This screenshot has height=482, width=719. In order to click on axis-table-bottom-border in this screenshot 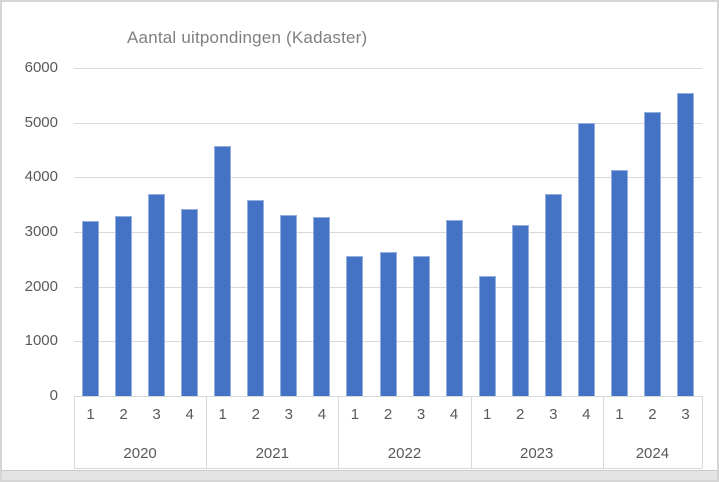, I will do `click(388, 468)`.